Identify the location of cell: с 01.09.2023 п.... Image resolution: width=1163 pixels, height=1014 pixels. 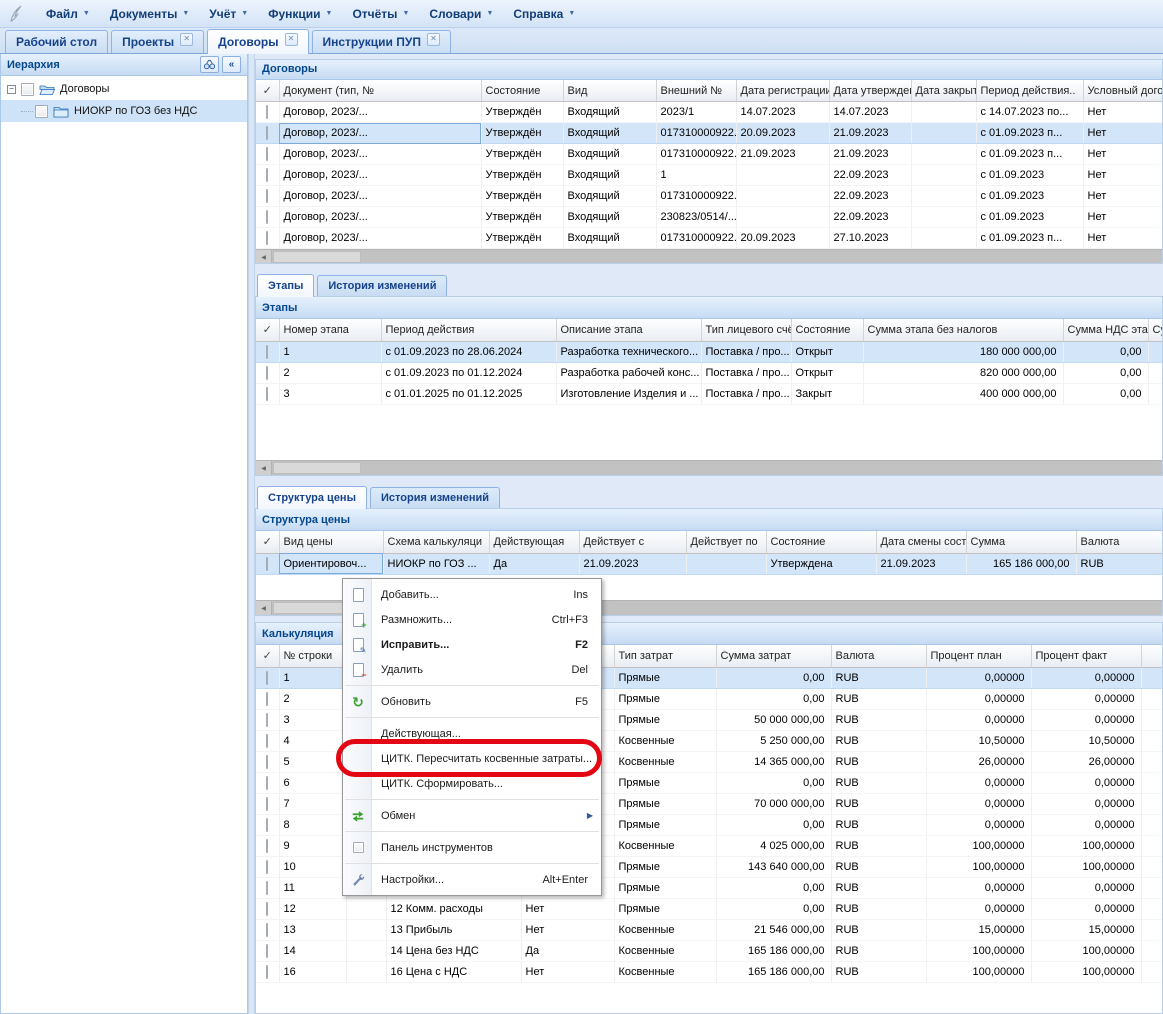
(1030, 154).